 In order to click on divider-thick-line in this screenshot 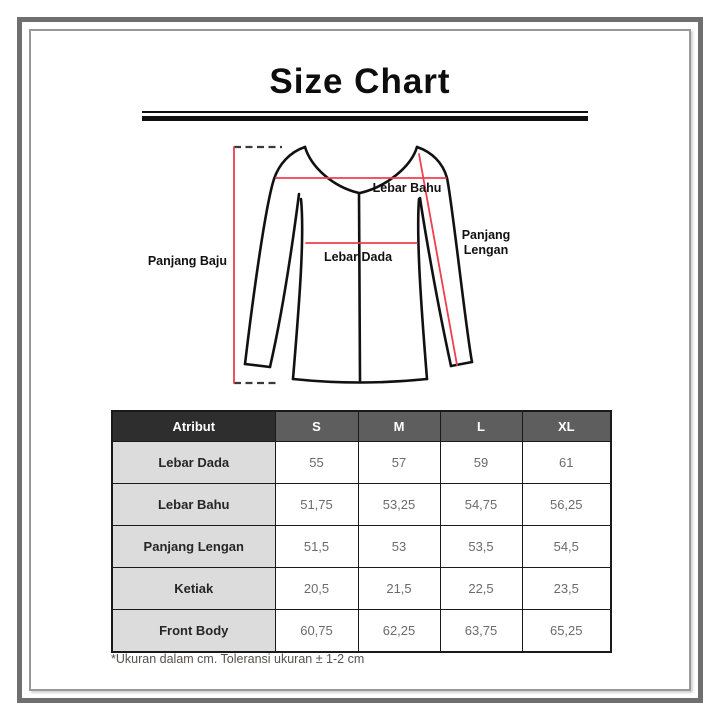, I will do `click(365, 118)`.